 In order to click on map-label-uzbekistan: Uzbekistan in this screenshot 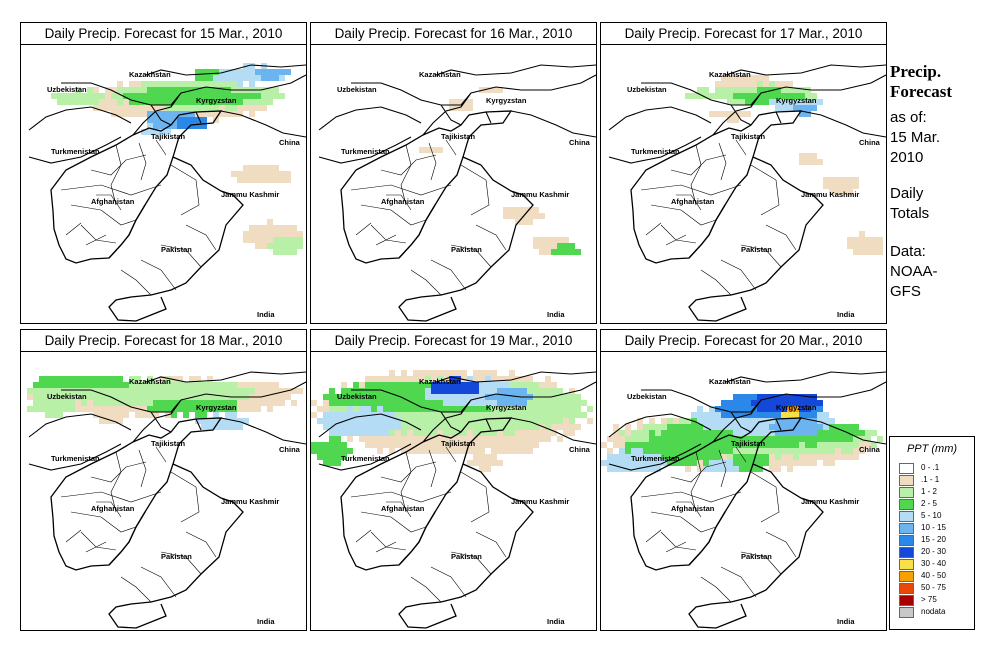, I will do `click(647, 89)`.